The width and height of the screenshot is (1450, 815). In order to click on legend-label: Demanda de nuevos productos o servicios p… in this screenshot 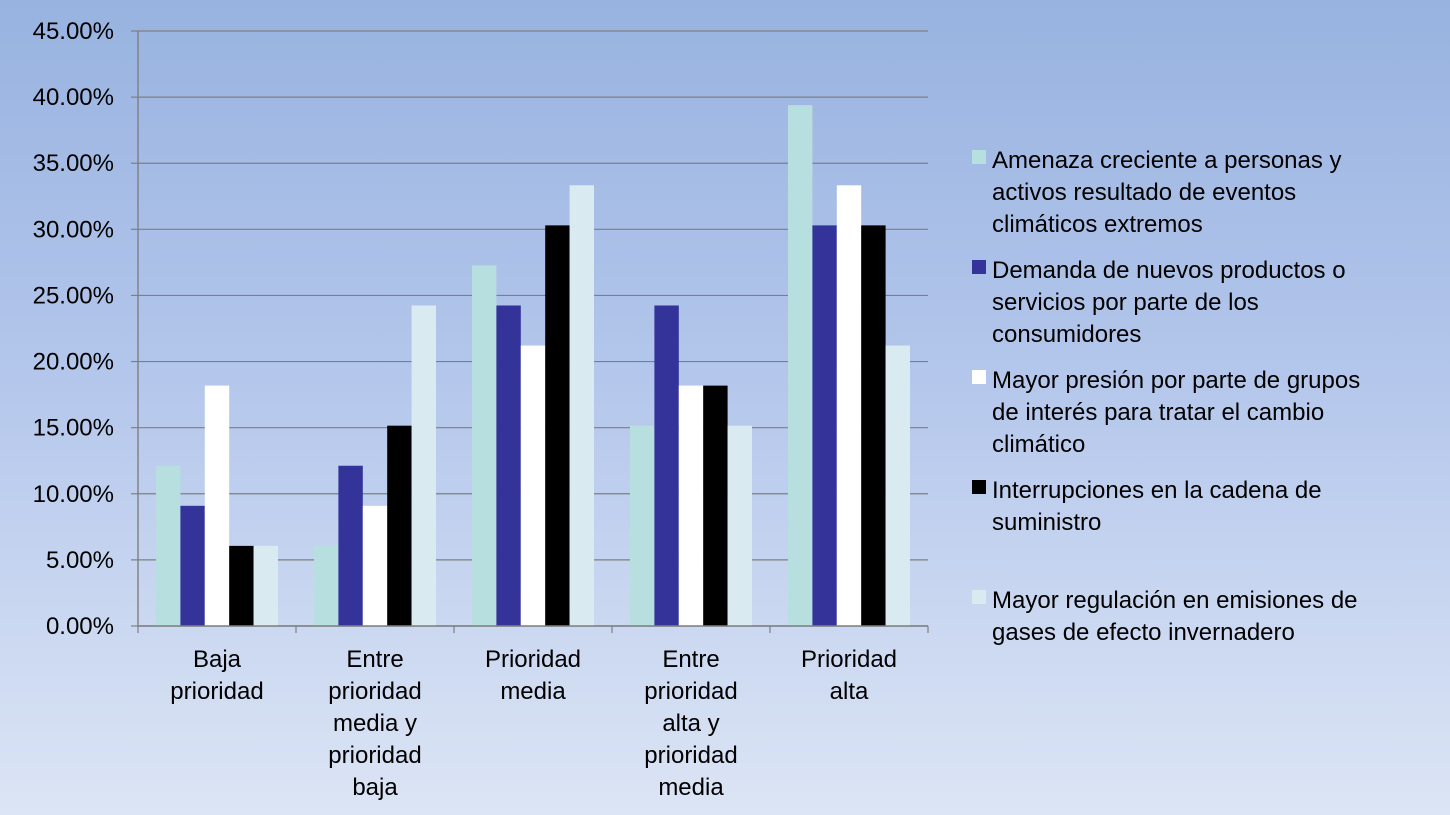, I will do `click(1169, 302)`.